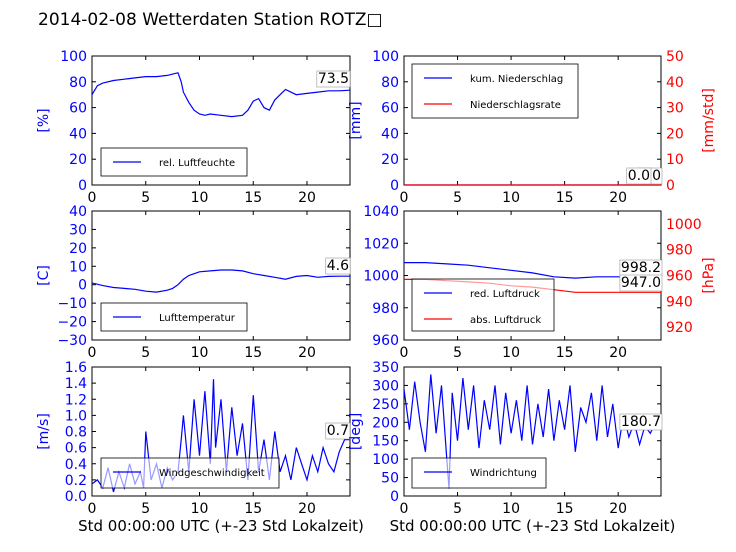 The height and width of the screenshot is (552, 736). What do you see at coordinates (72, 304) in the screenshot?
I see `y-tick-label: −10` at bounding box center [72, 304].